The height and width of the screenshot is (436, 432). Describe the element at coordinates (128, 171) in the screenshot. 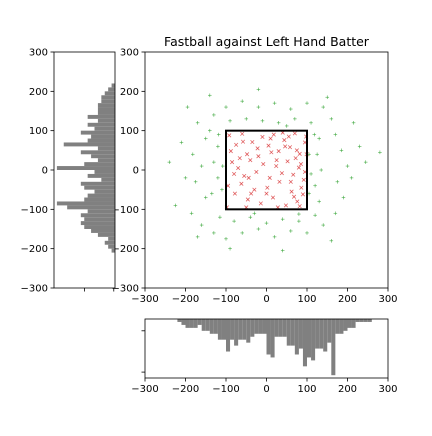

I see `main-y-axis: 300 200 100 0 −100 −200 −300` at that location.